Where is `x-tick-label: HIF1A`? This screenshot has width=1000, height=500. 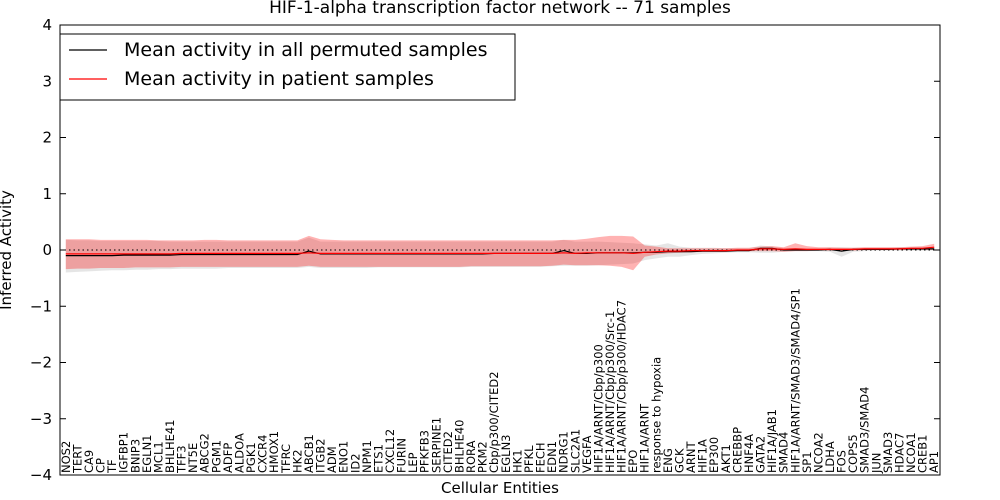
x-tick-label: HIF1A is located at coordinates (703, 456).